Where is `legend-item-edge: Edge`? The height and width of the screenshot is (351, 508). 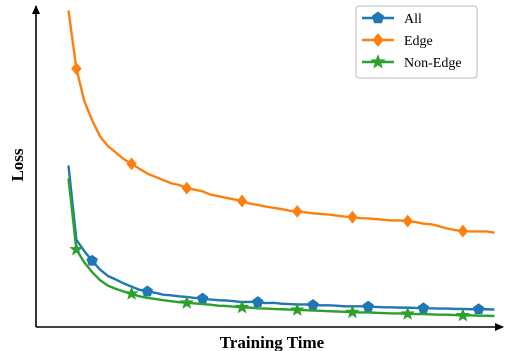
legend-item-edge: Edge is located at coordinates (397, 41).